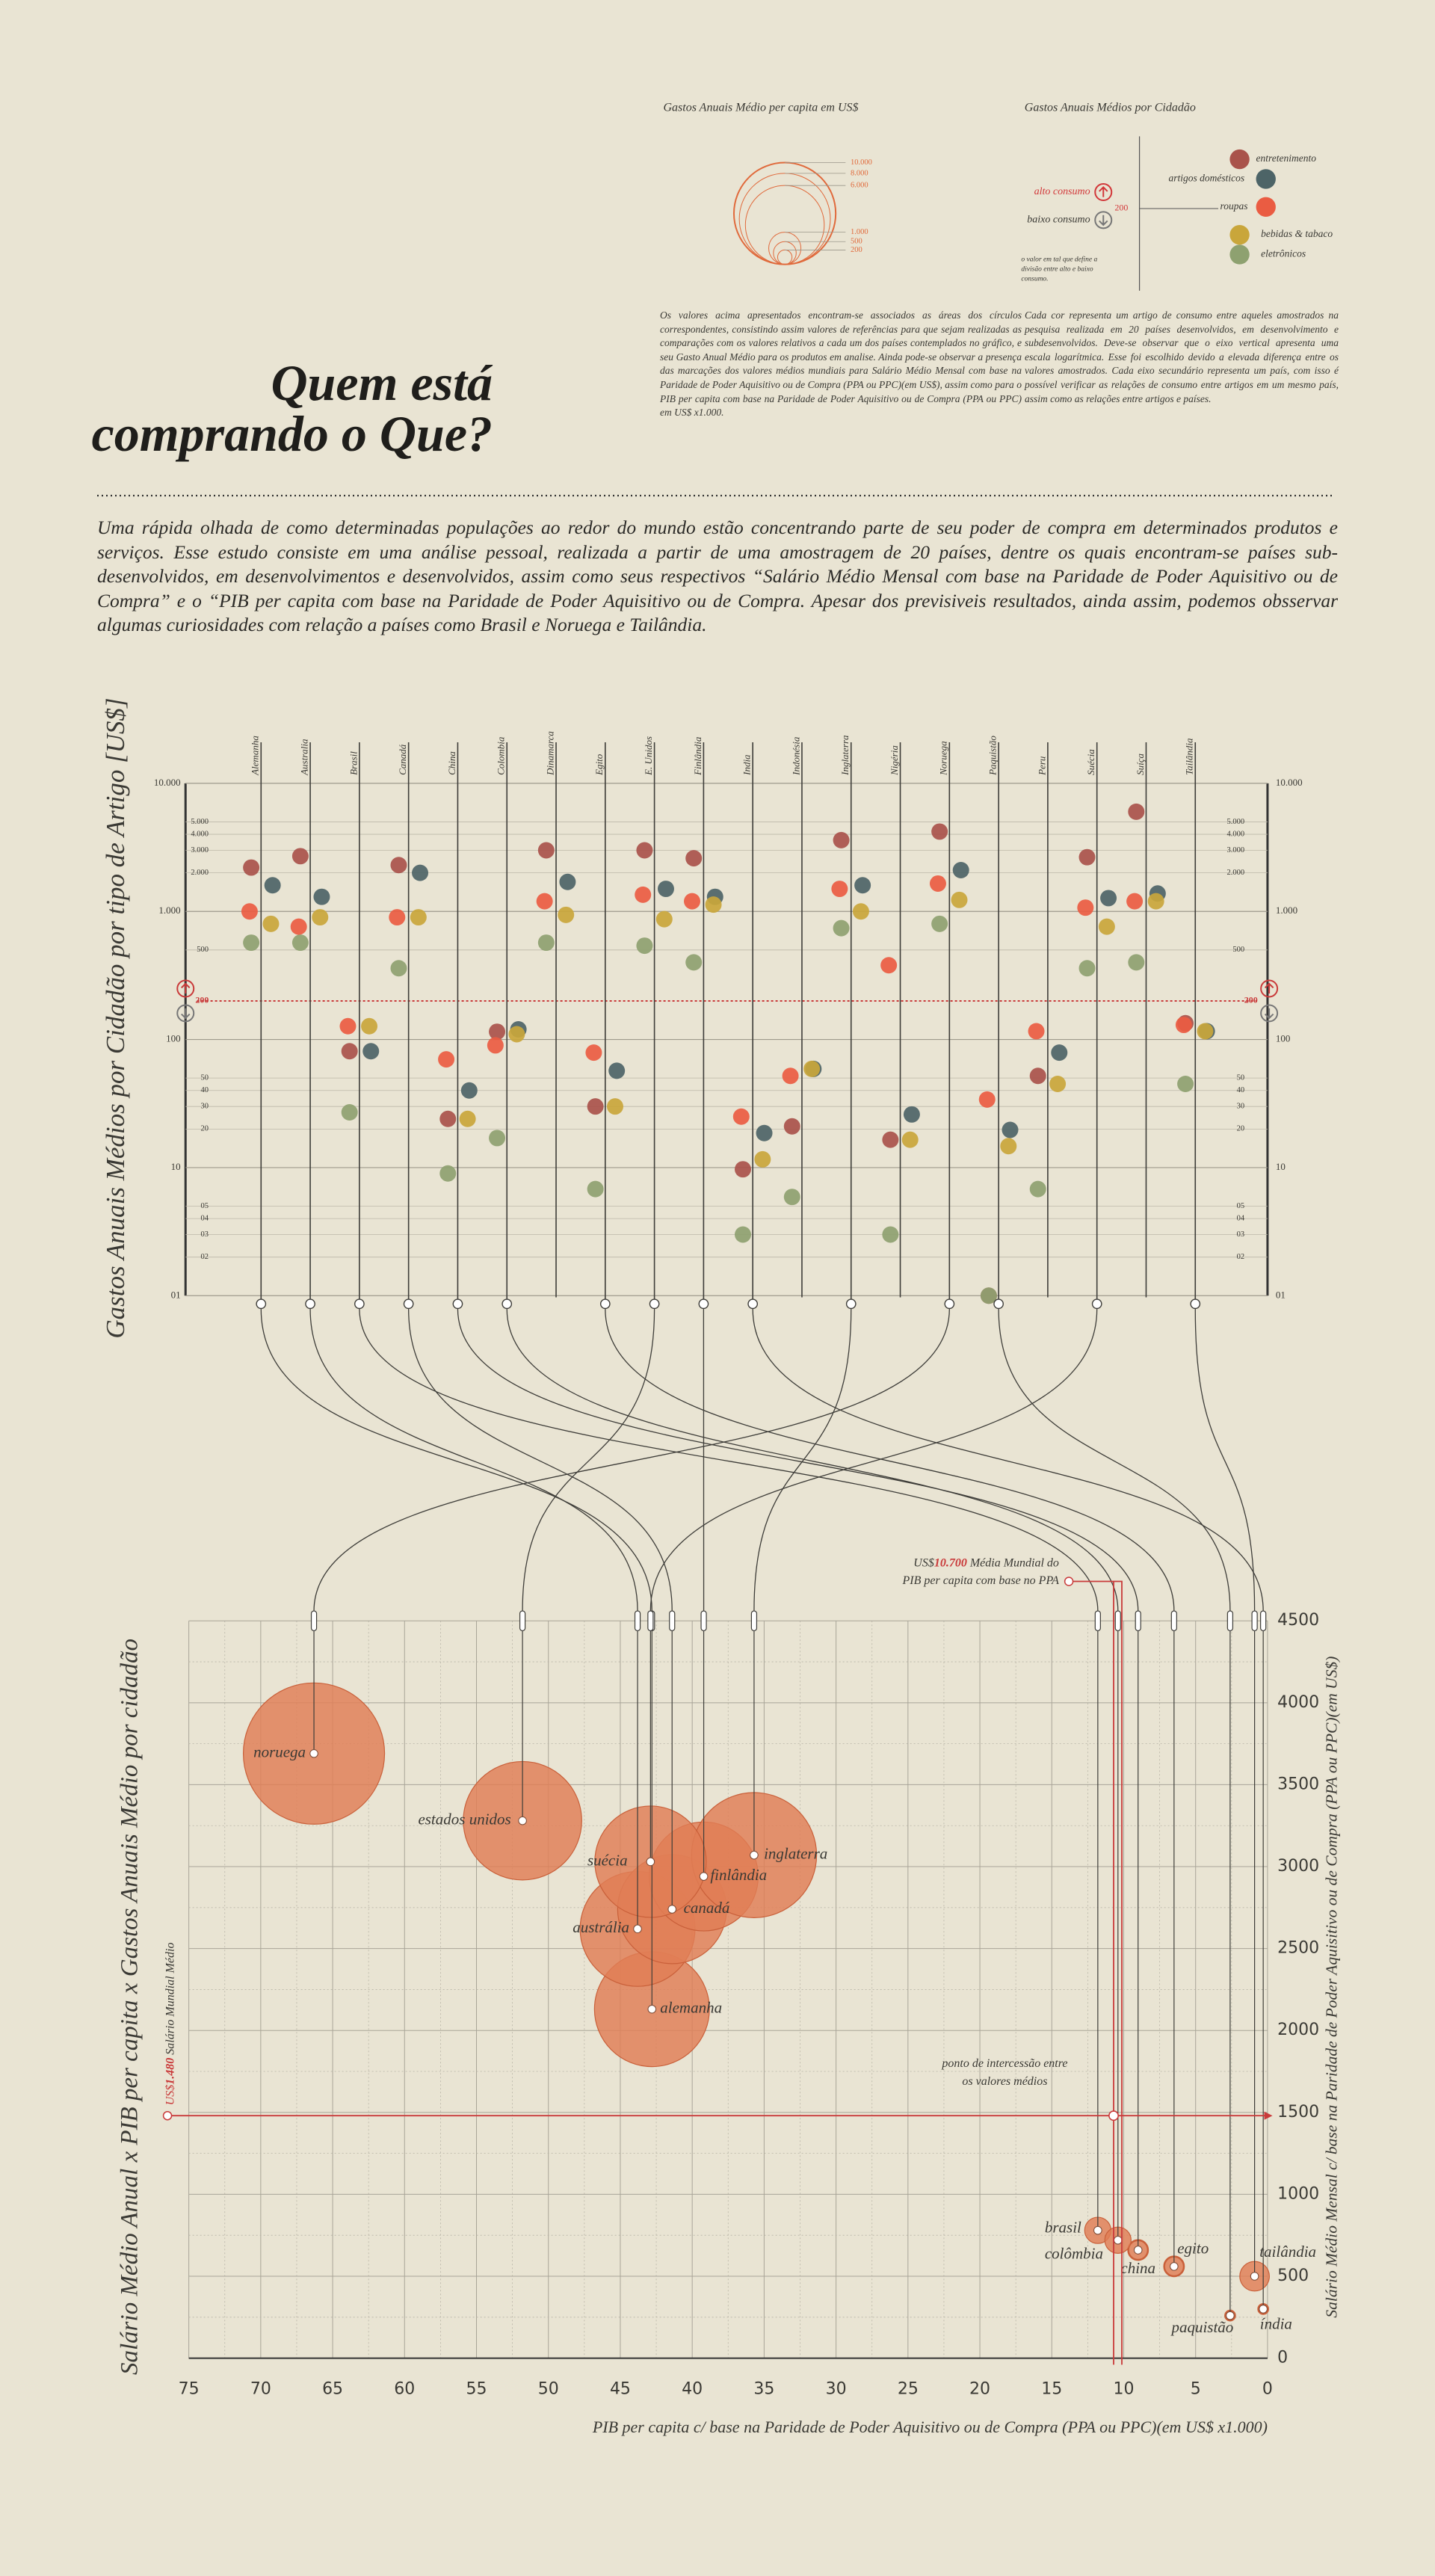 The width and height of the screenshot is (1435, 2576). Describe the element at coordinates (951, 1562) in the screenshot. I see `mean-x-value: 10.700` at that location.